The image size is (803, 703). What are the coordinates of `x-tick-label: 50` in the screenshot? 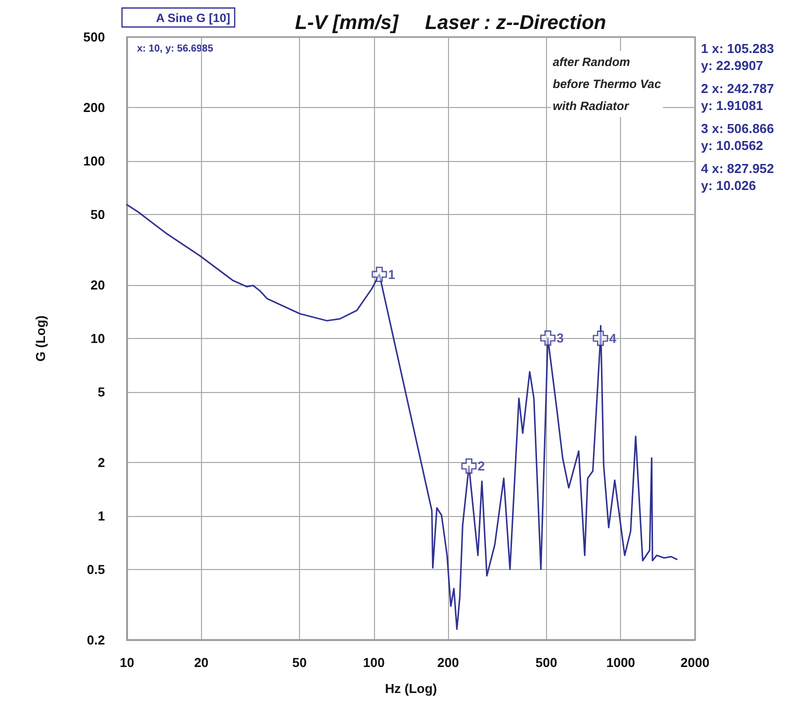 It's located at (299, 662).